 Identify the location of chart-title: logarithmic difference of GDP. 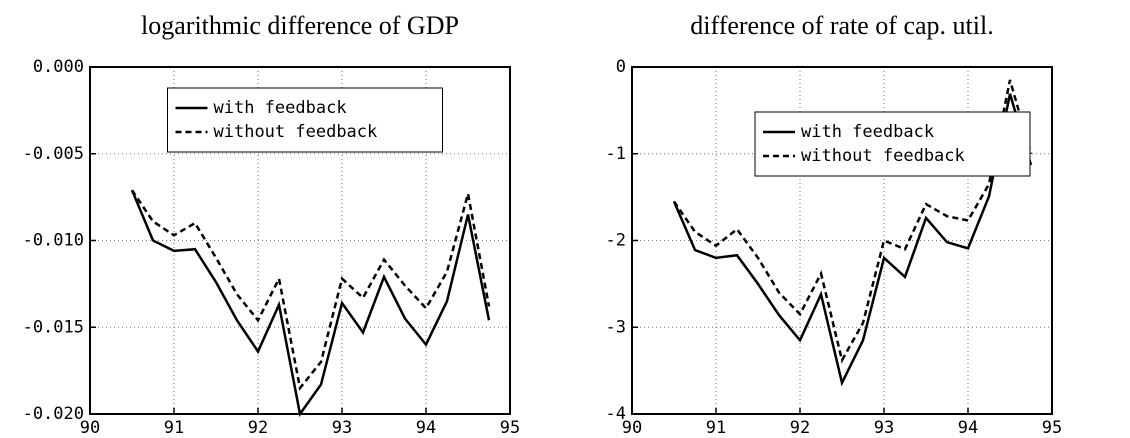
(300, 25).